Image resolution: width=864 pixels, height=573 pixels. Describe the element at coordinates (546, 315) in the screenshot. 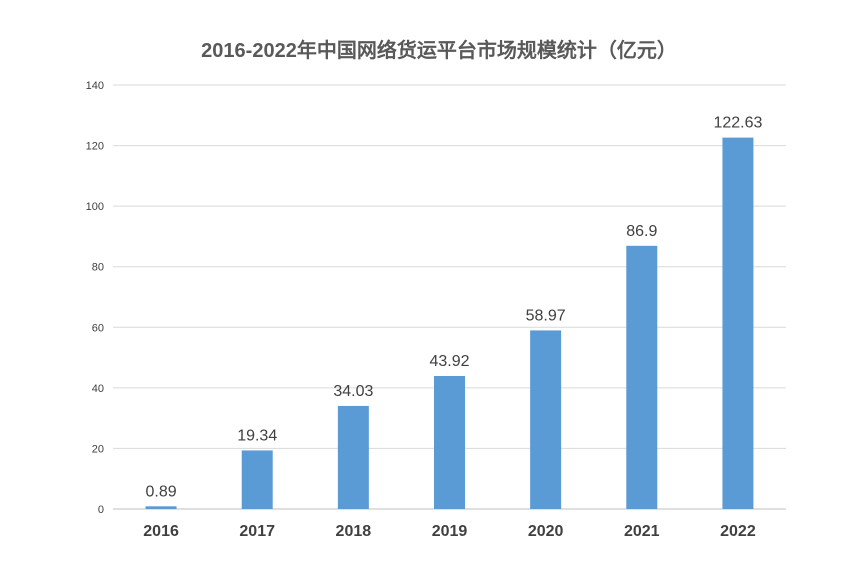

I see `data-label-2020: 58.97` at that location.